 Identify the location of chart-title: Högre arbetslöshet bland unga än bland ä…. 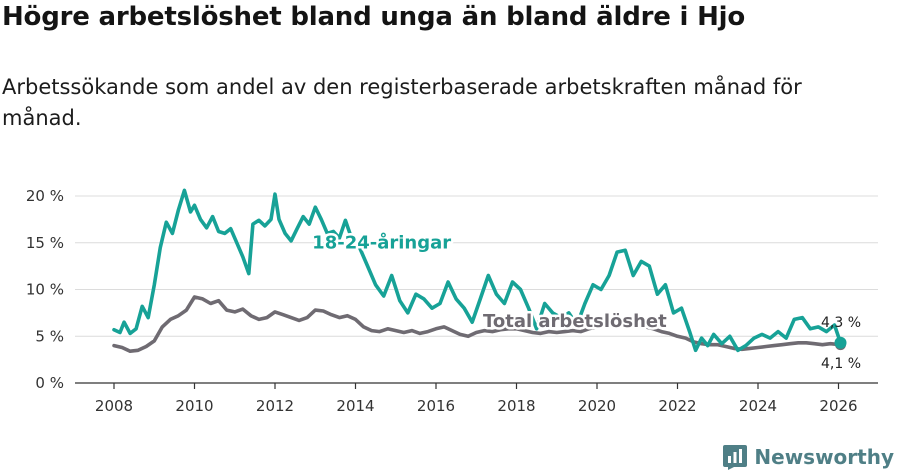
(374, 17).